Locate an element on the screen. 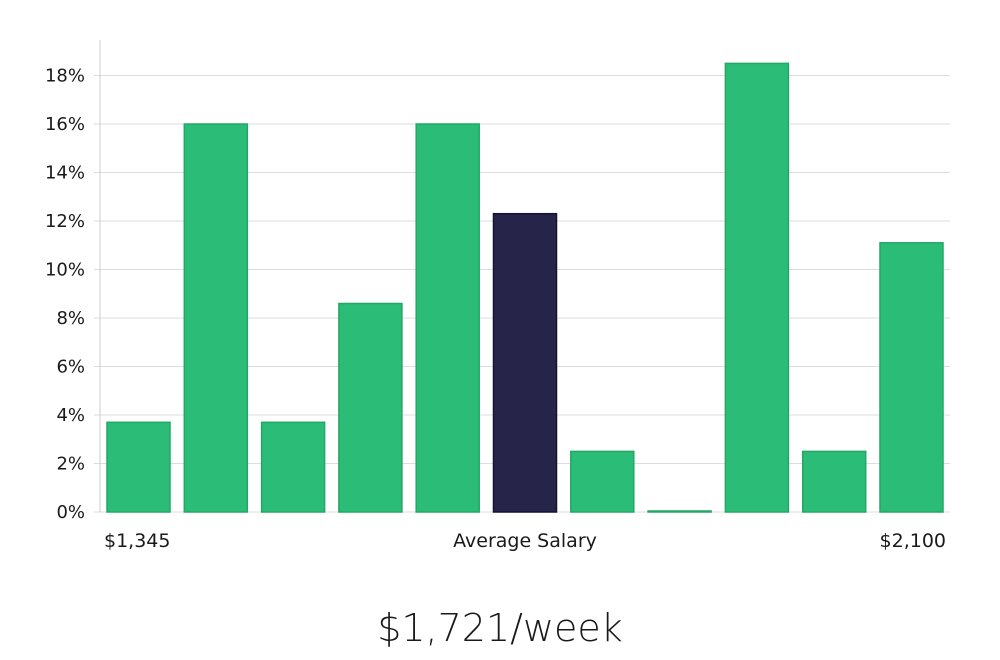 Image resolution: width=1000 pixels, height=660 pixels. x-label-max: $2,100 is located at coordinates (913, 541).